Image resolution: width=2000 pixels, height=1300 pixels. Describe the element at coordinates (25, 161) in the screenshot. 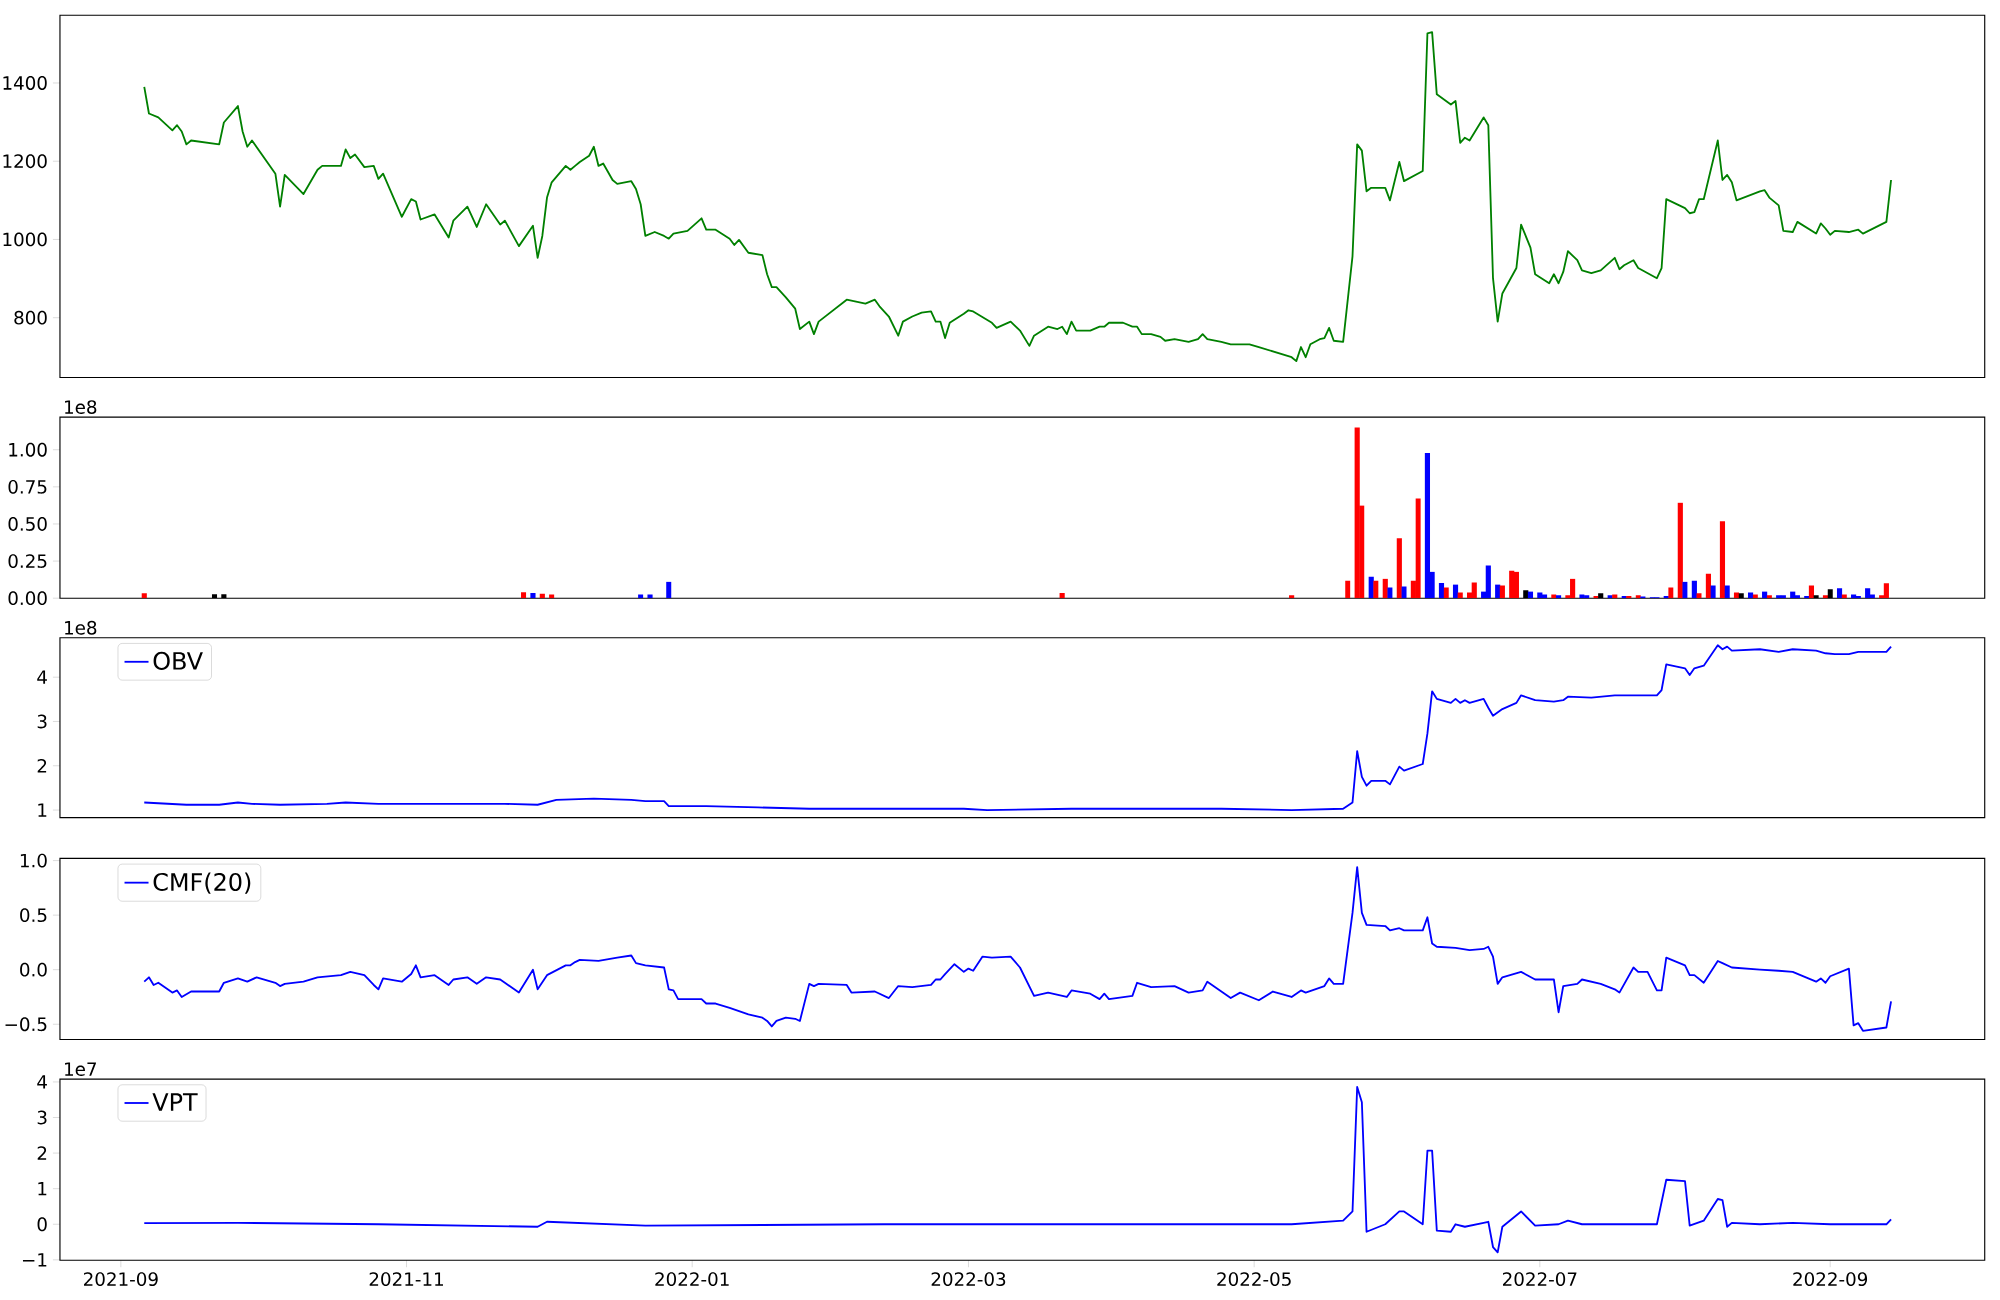

I see `y-tick-label: 1200` at that location.